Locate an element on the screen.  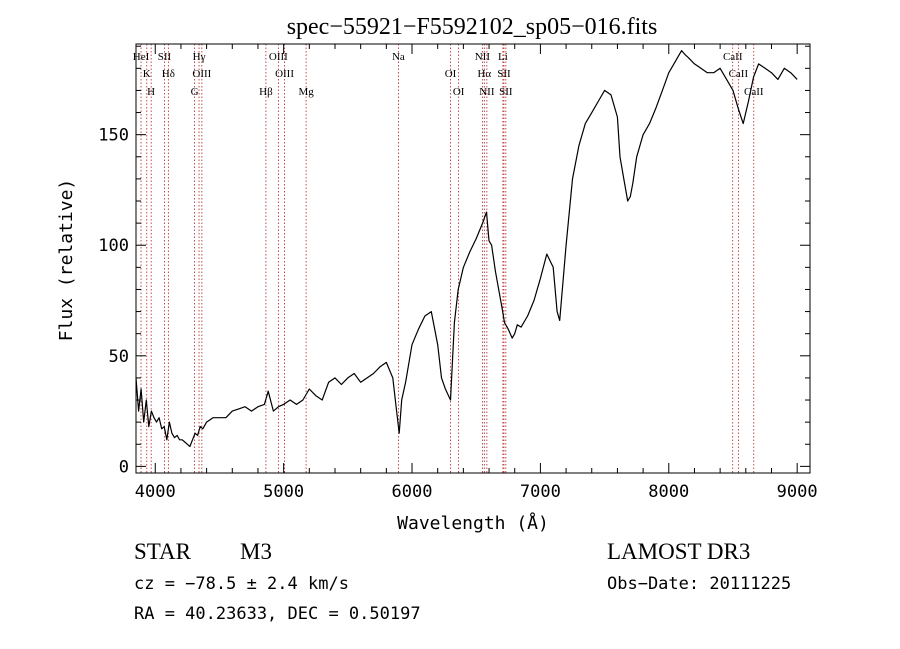
chart-title: spec−55921−F5592102_sp05−016.fits is located at coordinates (472, 27).